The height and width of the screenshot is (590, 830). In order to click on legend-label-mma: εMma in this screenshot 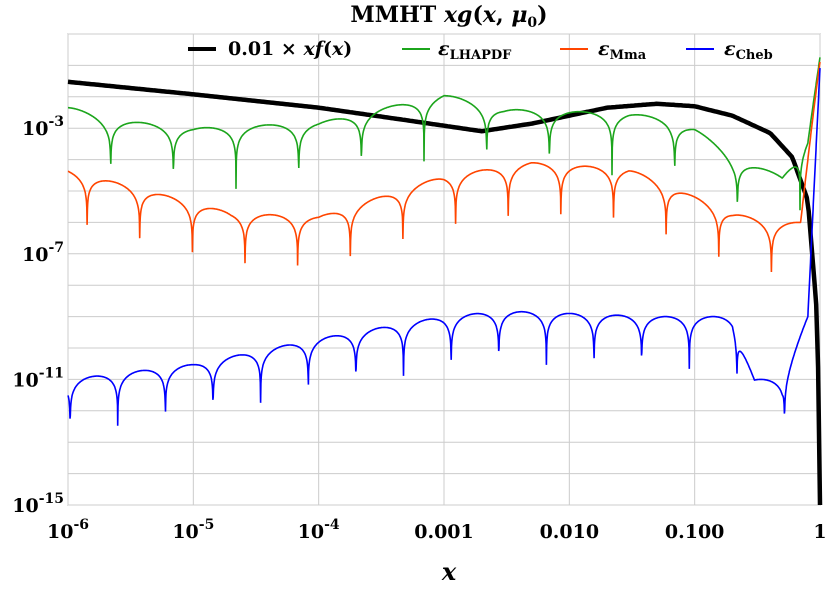, I will do `click(622, 50)`.